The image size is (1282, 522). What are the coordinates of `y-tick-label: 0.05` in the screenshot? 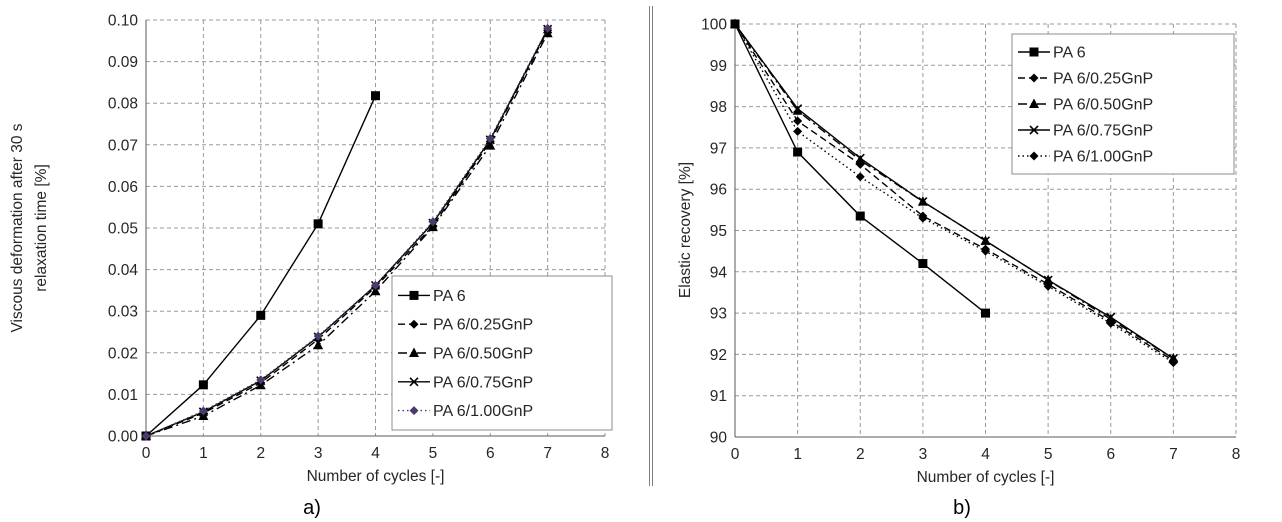 It's located at (123, 229).